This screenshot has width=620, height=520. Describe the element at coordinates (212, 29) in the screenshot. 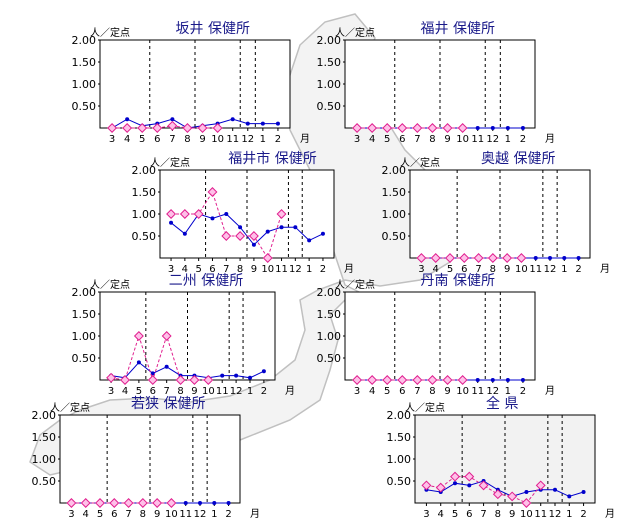

I see `chart-title: 坂井 保健所` at that location.